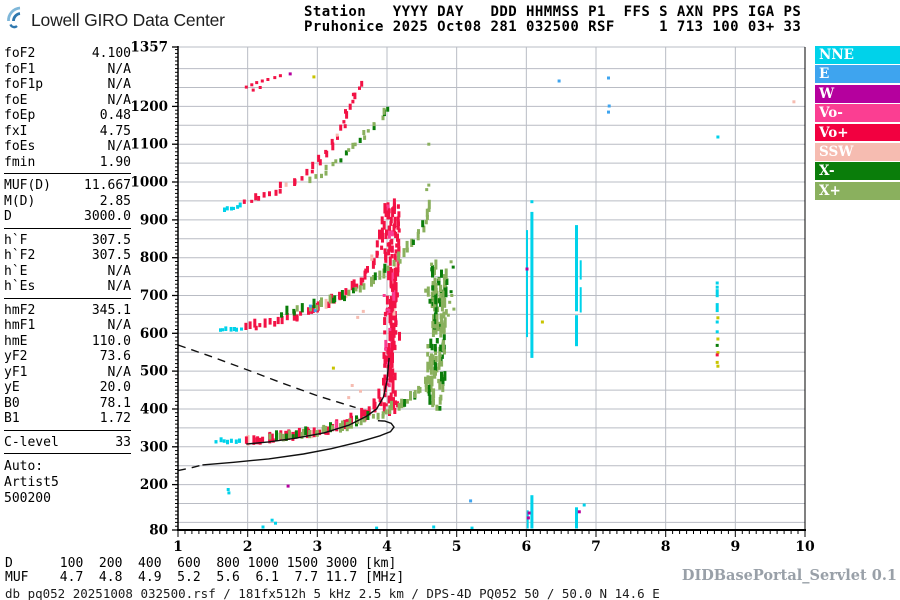  What do you see at coordinates (17, 20) in the screenshot?
I see `giro-wave-logo-icon` at bounding box center [17, 20].